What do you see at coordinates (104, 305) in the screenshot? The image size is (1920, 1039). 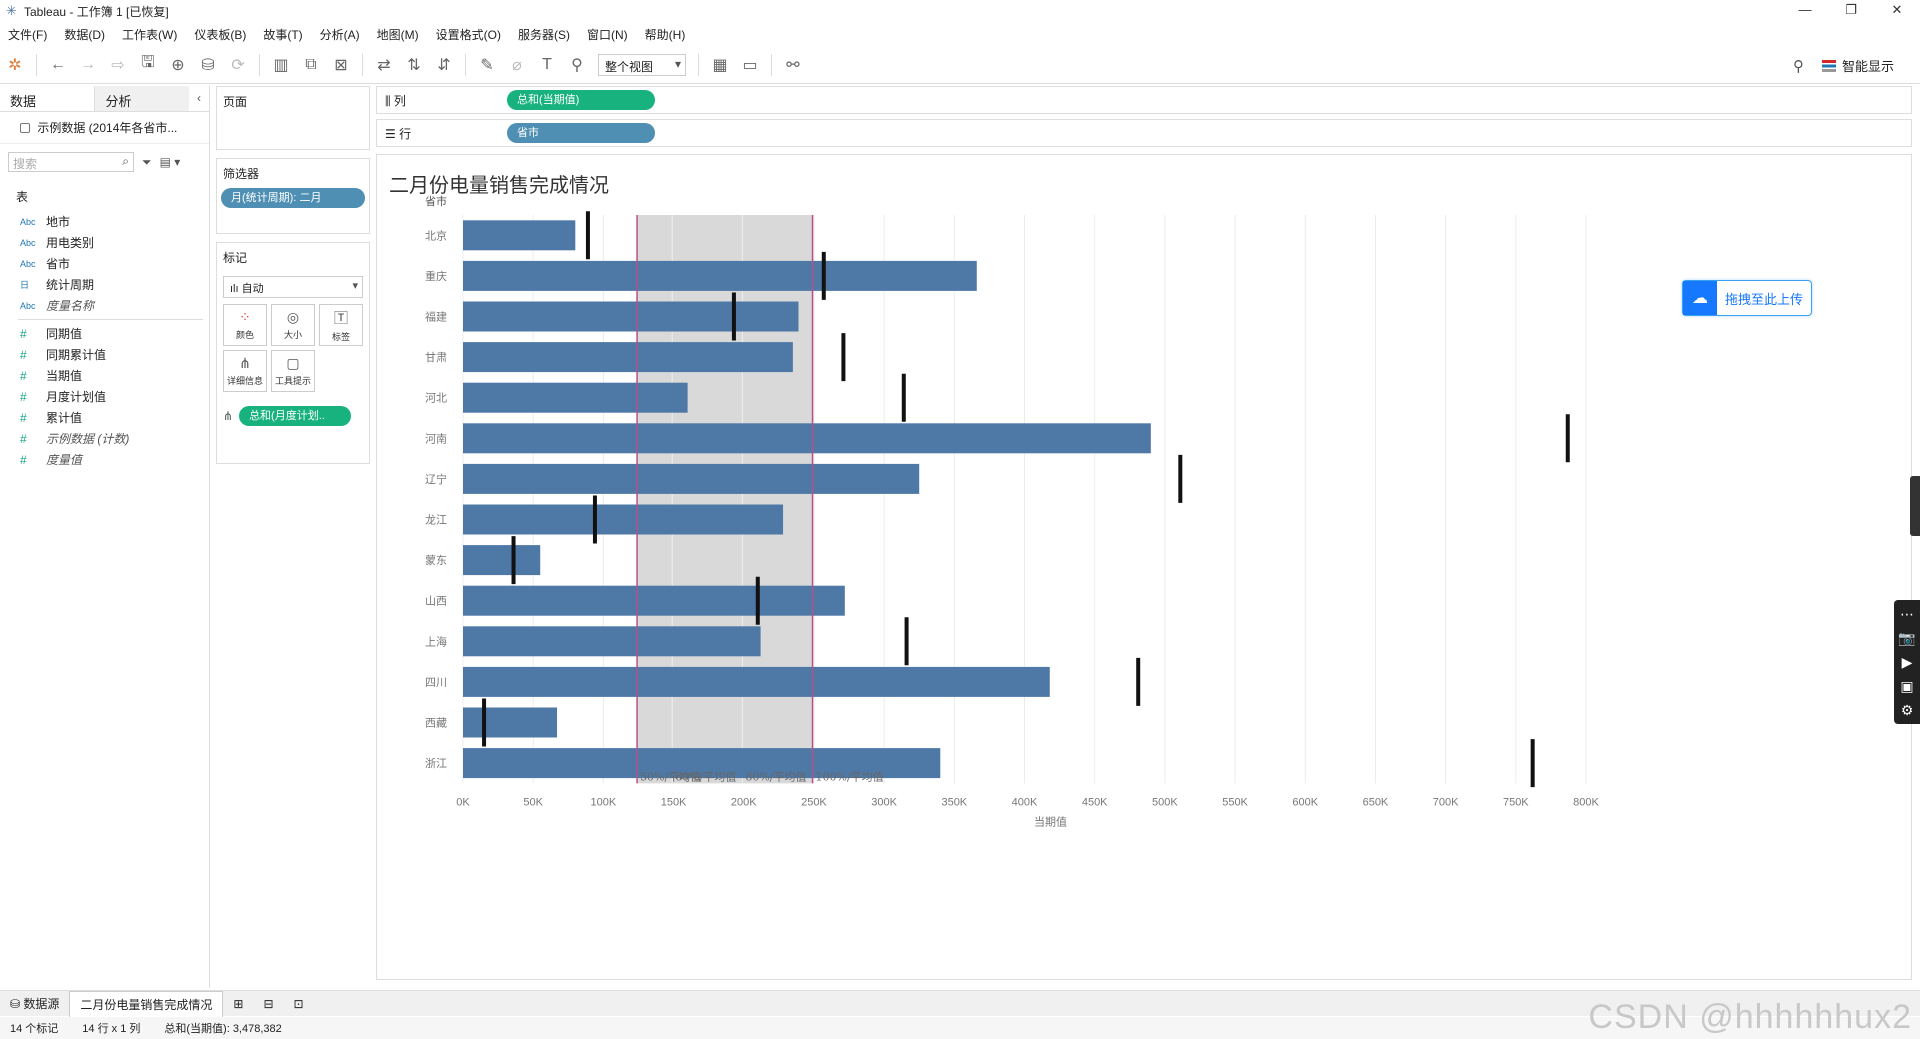 I see `dimension-field: Abc 度量名称` at bounding box center [104, 305].